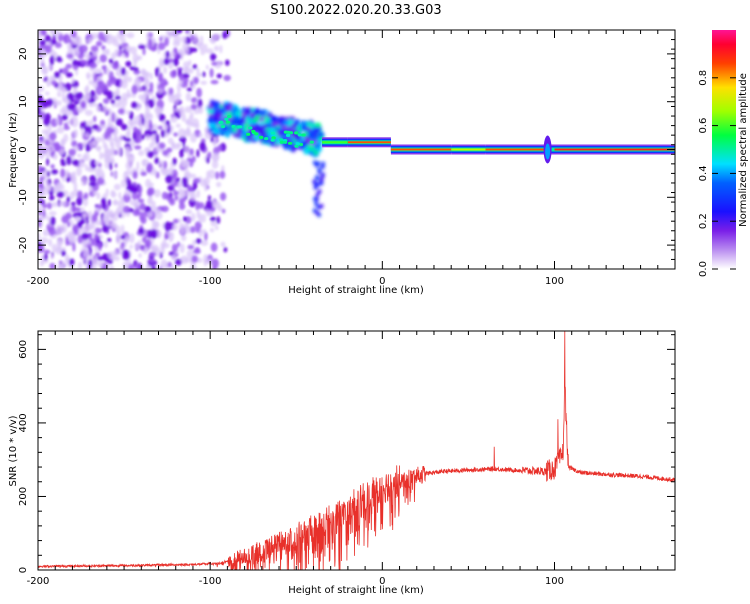 This screenshot has width=750, height=604. Describe the element at coordinates (724, 149) in the screenshot. I see `colorbar-gradient` at that location.